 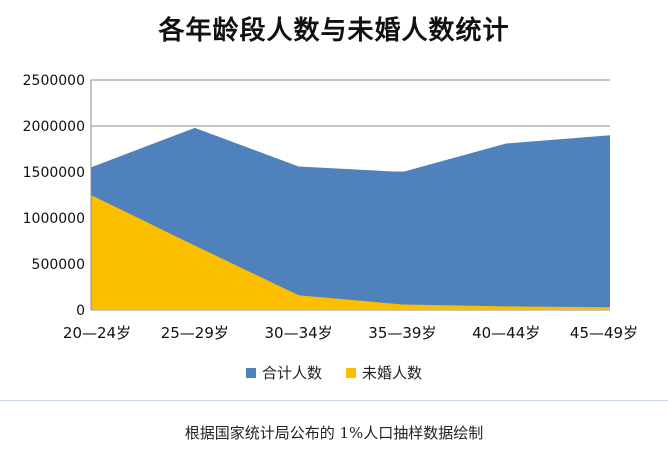 I want to click on y-tick-label: 2500000, so click(x=54, y=81).